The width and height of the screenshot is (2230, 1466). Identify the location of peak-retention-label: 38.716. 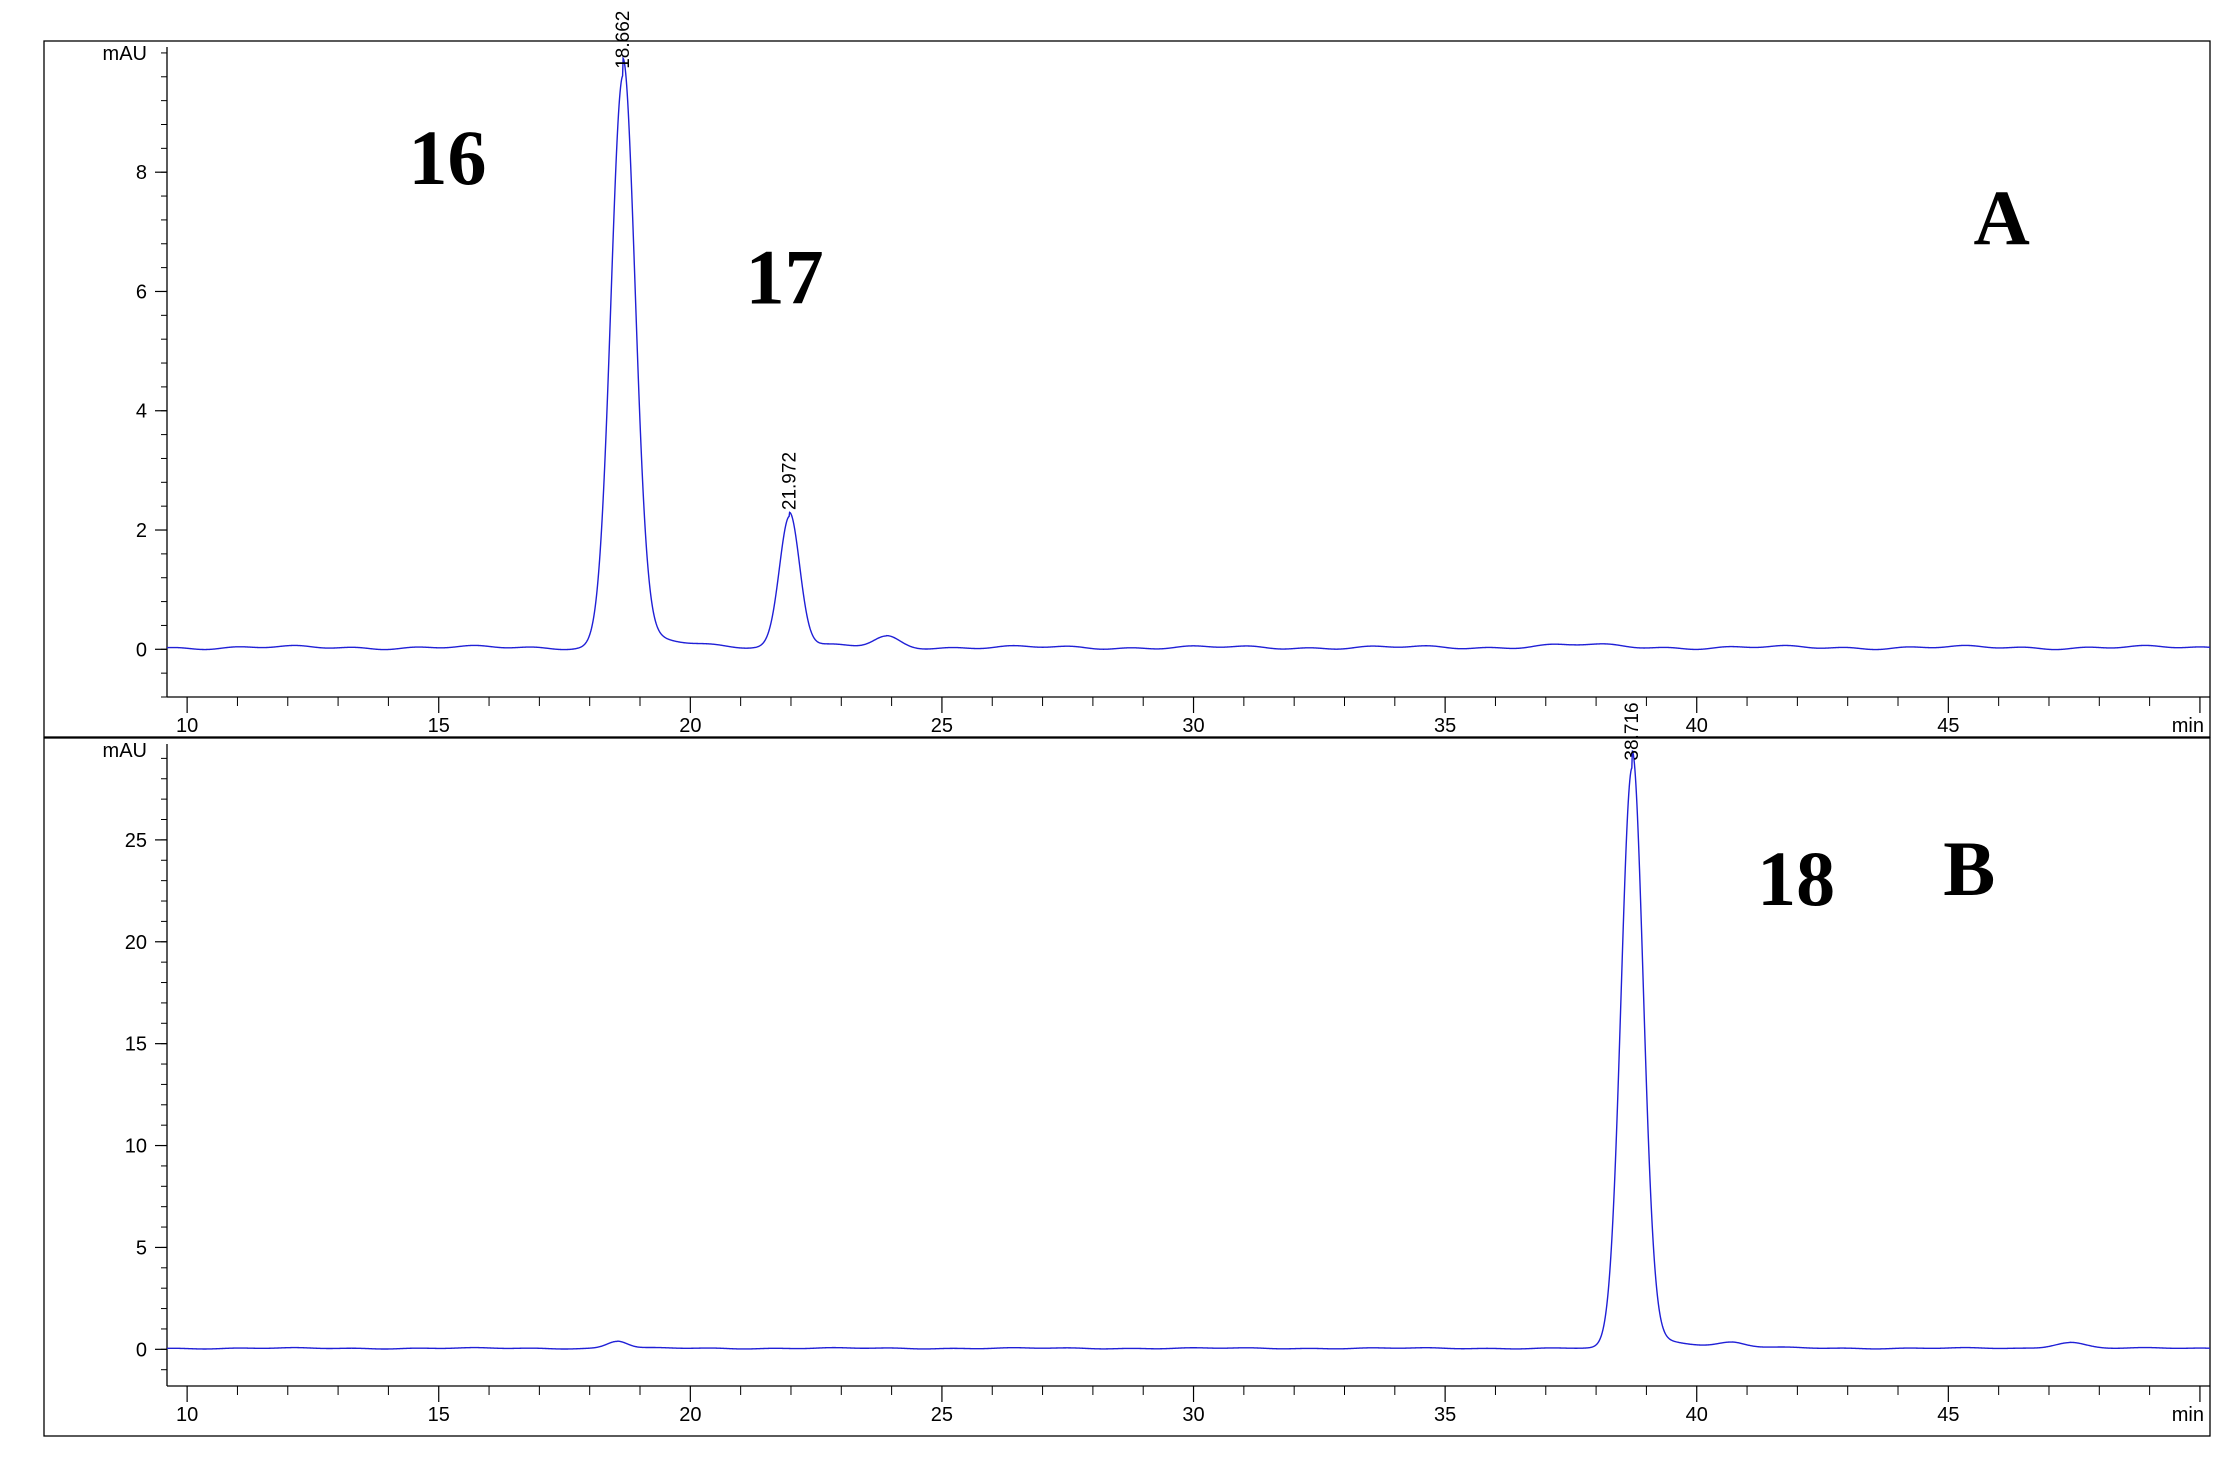
(1632, 731).